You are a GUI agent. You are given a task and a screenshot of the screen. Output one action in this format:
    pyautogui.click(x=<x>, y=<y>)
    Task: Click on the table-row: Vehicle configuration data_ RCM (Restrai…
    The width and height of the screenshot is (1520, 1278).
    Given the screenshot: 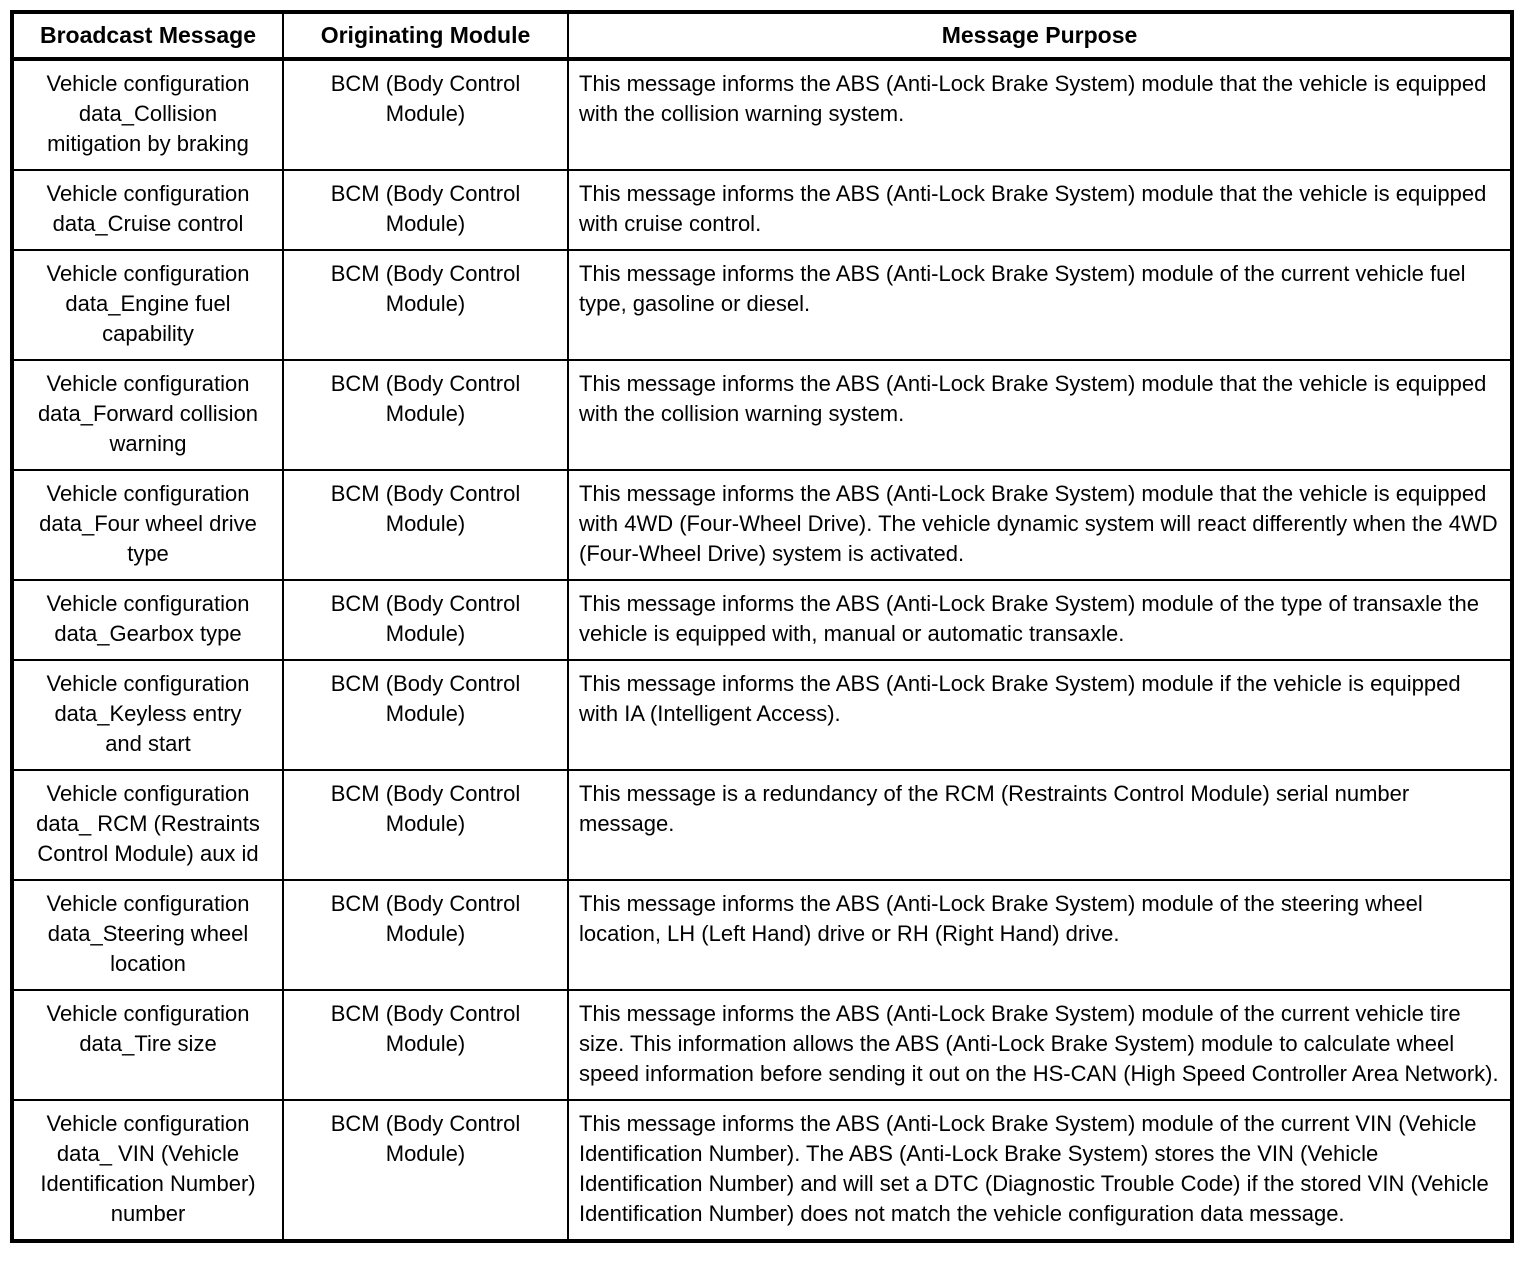 What is the action you would take?
    pyautogui.click(x=762, y=825)
    